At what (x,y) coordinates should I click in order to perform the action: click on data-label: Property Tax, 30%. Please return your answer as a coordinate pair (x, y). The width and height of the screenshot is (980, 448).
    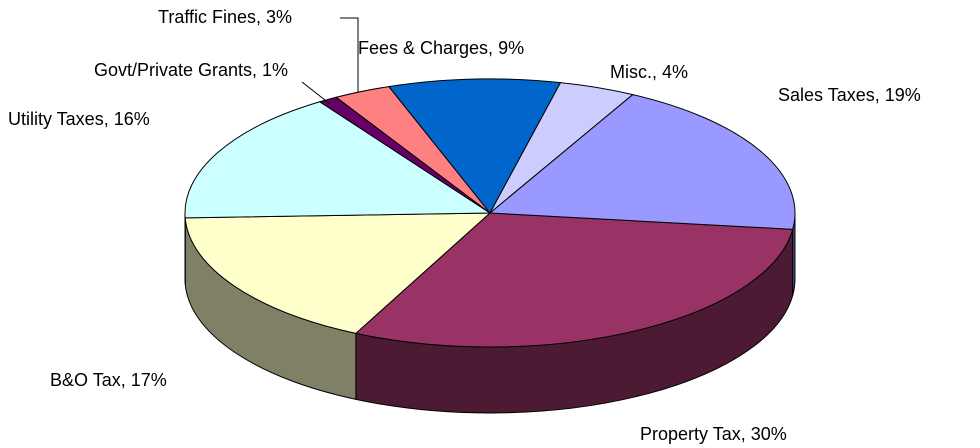
    Looking at the image, I should click on (713, 434).